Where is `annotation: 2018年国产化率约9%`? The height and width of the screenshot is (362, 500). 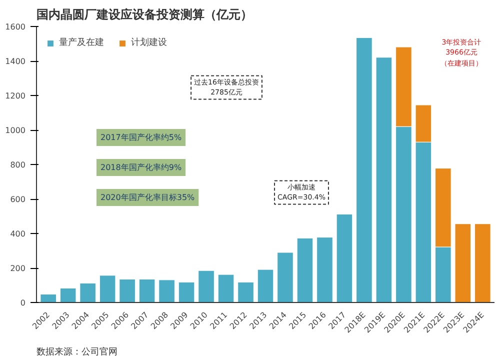
annotation: 2018年国产化率约9% is located at coordinates (141, 167).